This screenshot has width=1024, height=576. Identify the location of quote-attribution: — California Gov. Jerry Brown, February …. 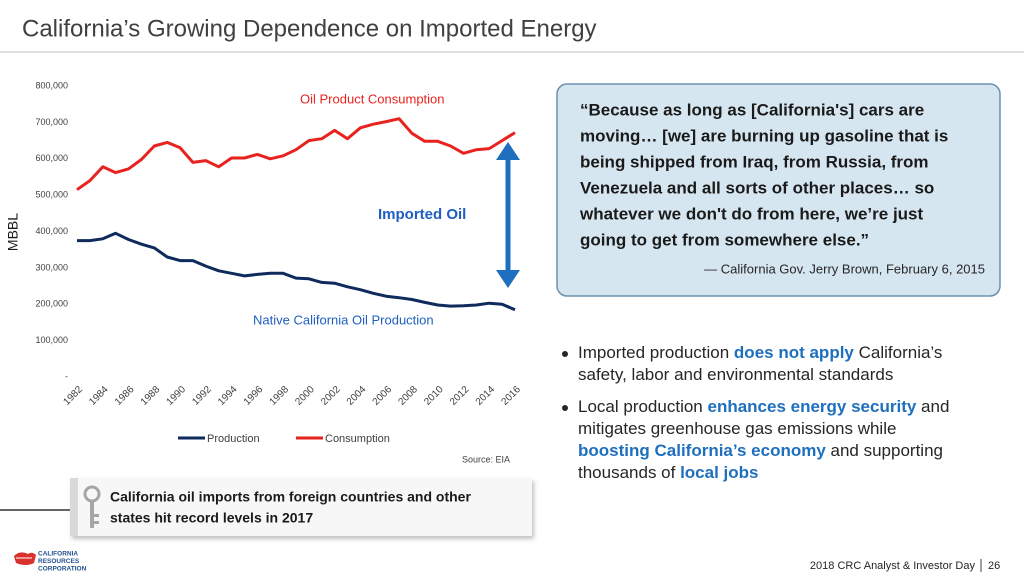
(844, 268).